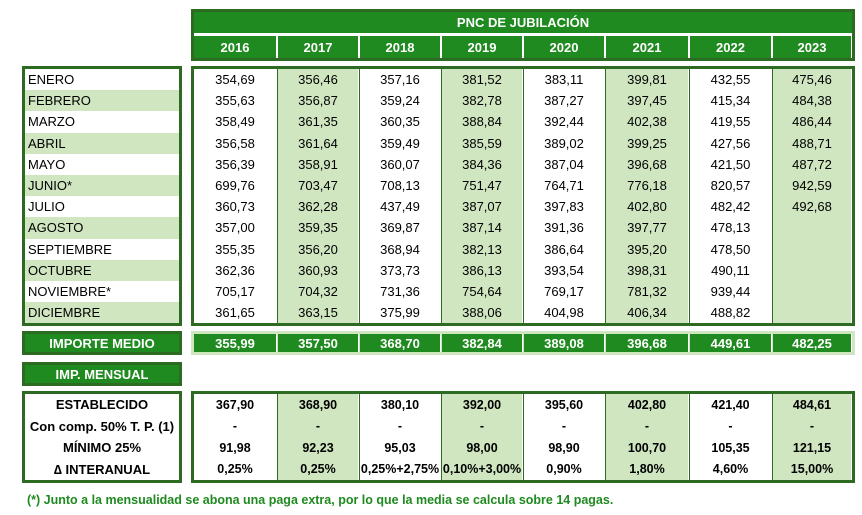 This screenshot has width=862, height=515. I want to click on importe-medio-value: 382,84, so click(482, 343).